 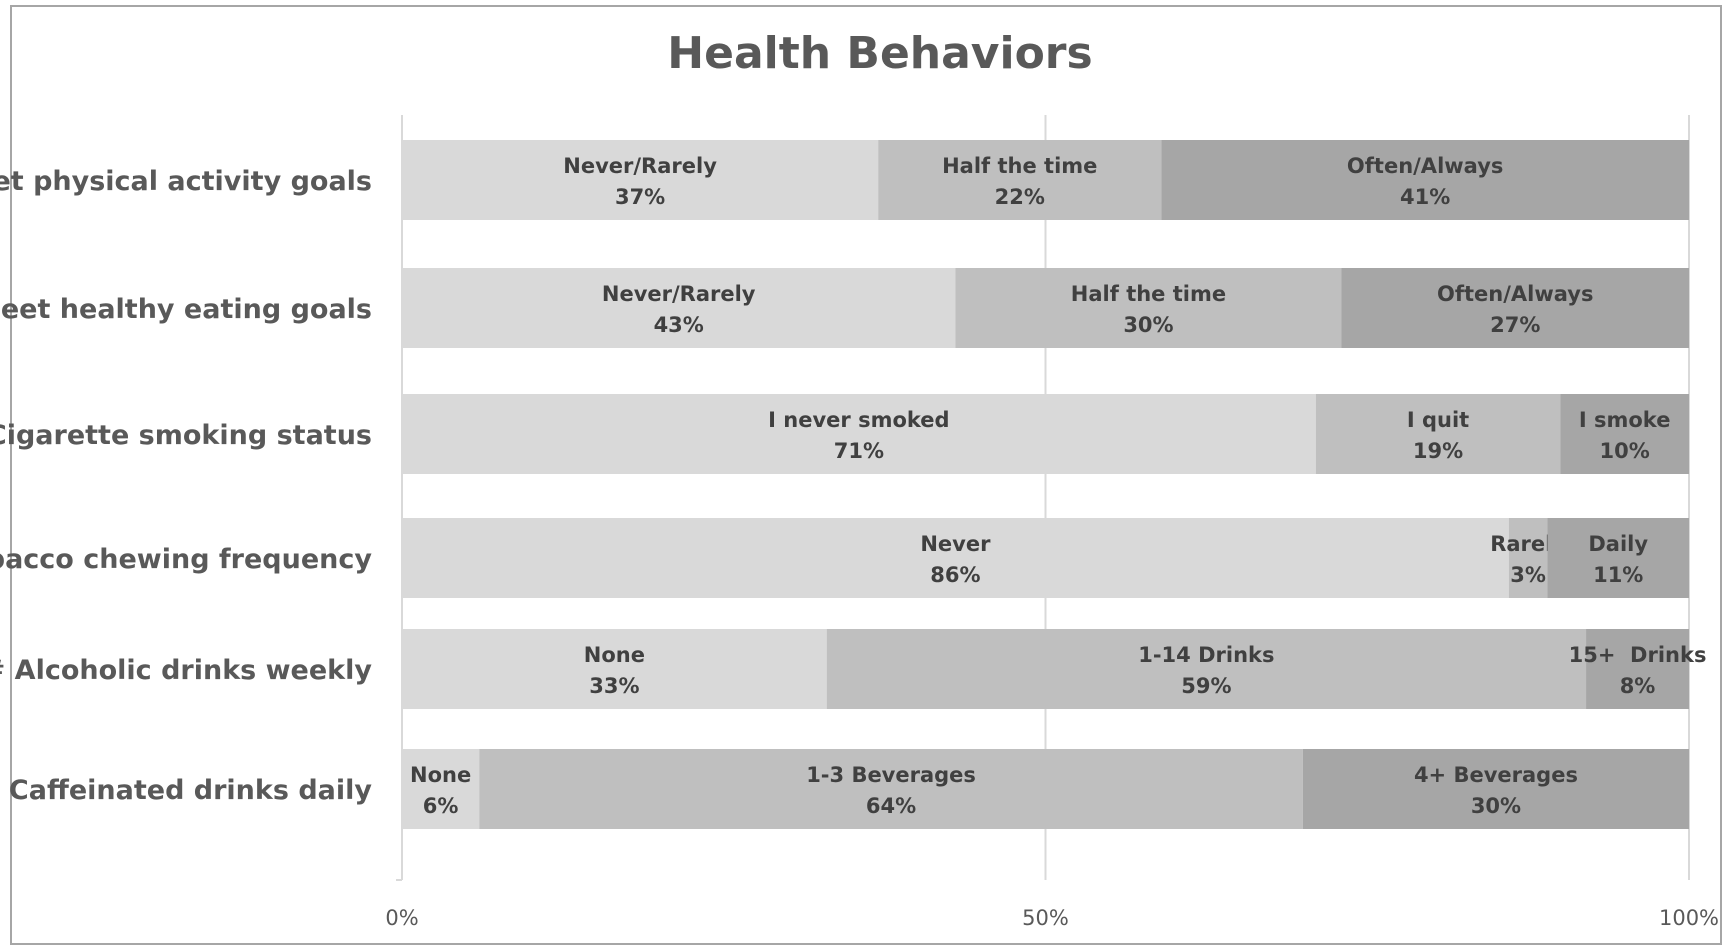 I want to click on segment-category-label: 1-14 Drinks, so click(x=1206, y=655).